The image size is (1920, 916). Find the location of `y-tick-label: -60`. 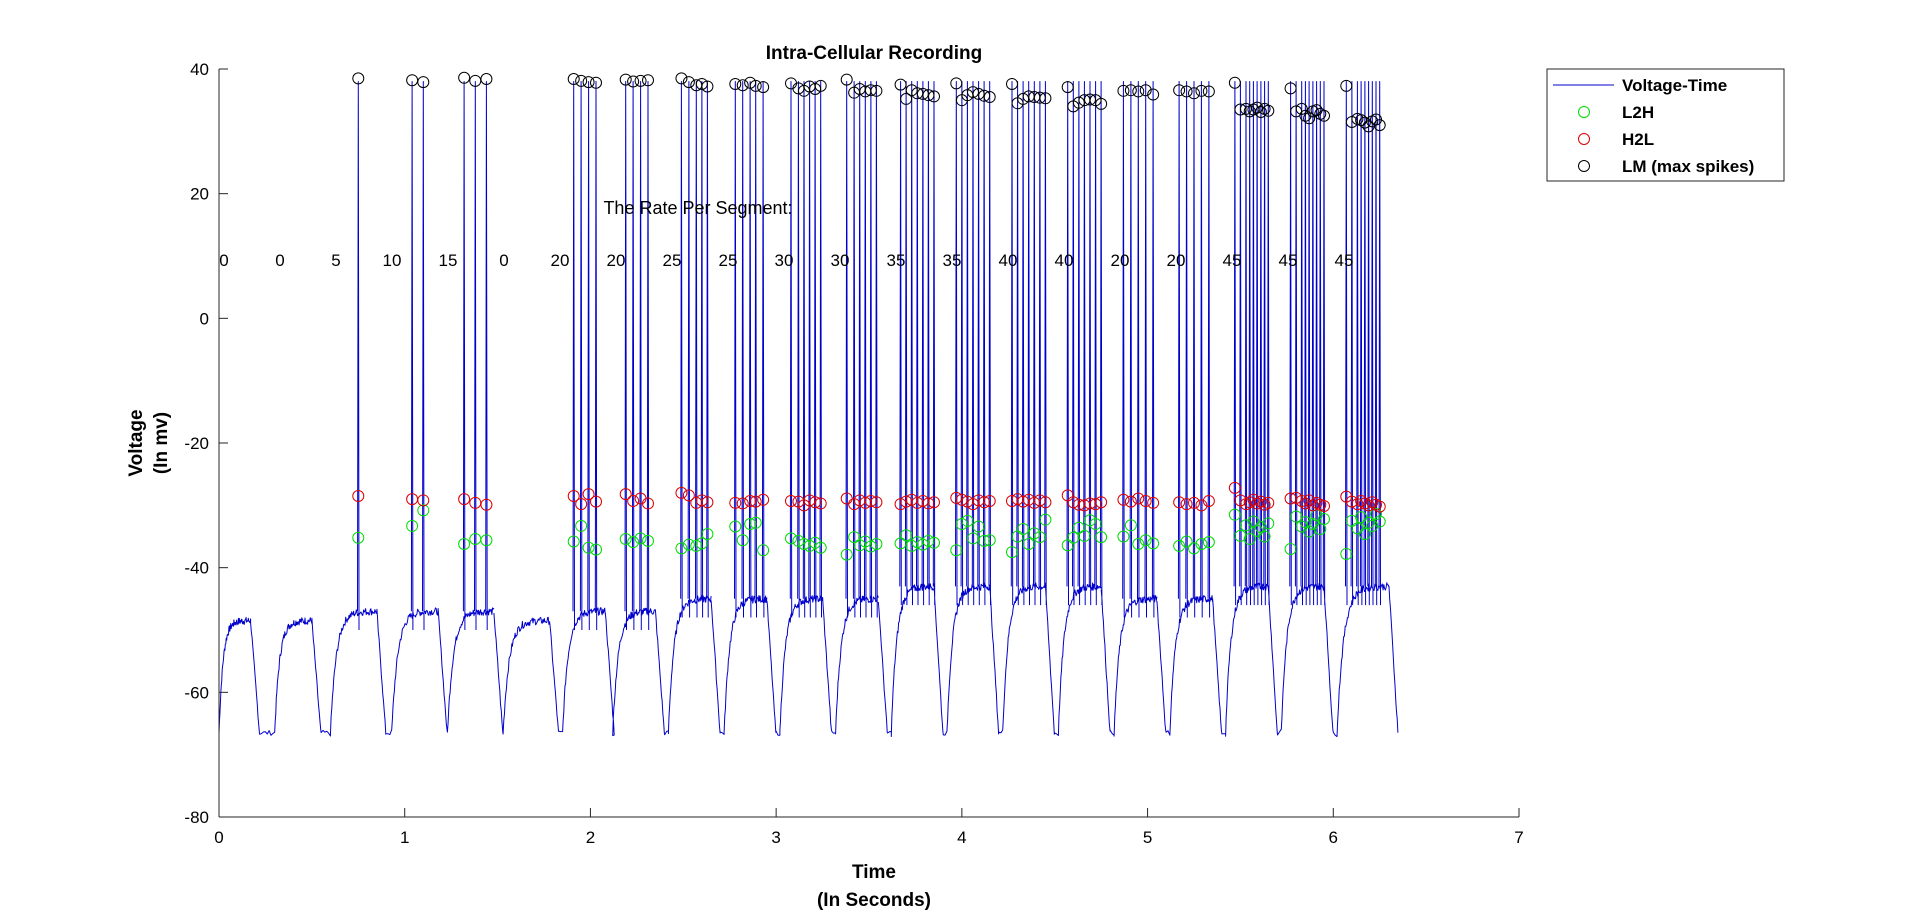

y-tick-label: -60 is located at coordinates (196, 692).